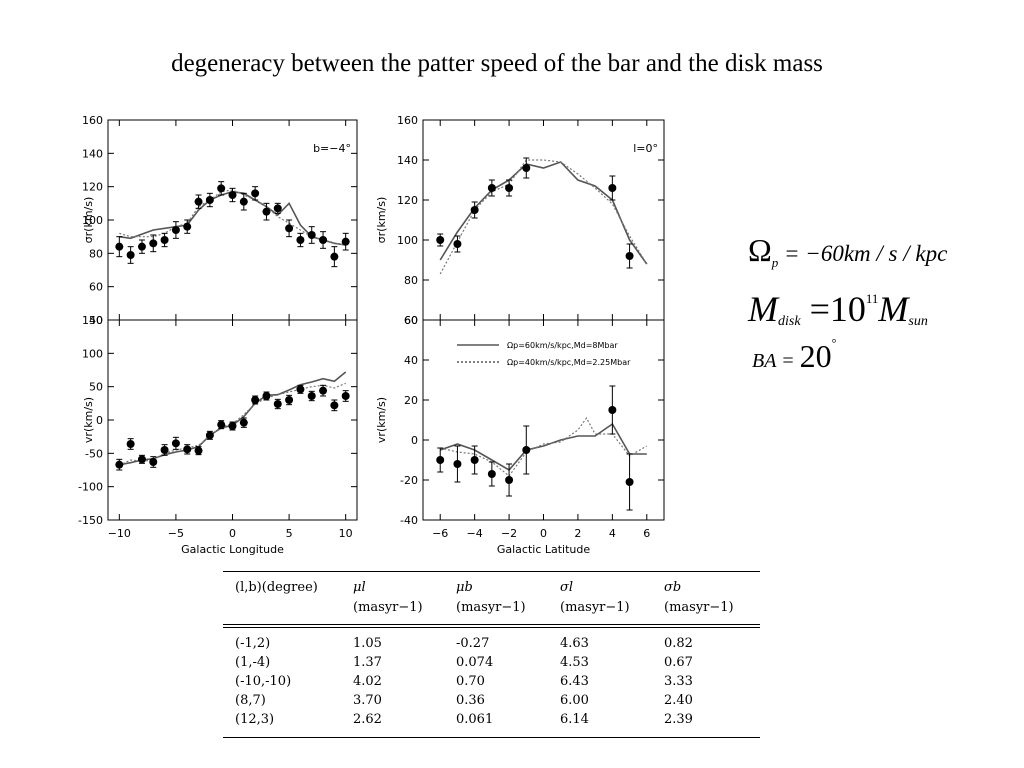  I want to click on legend-label: Ωp=60km/s/kpc,Md=8Mbar, so click(562, 345).